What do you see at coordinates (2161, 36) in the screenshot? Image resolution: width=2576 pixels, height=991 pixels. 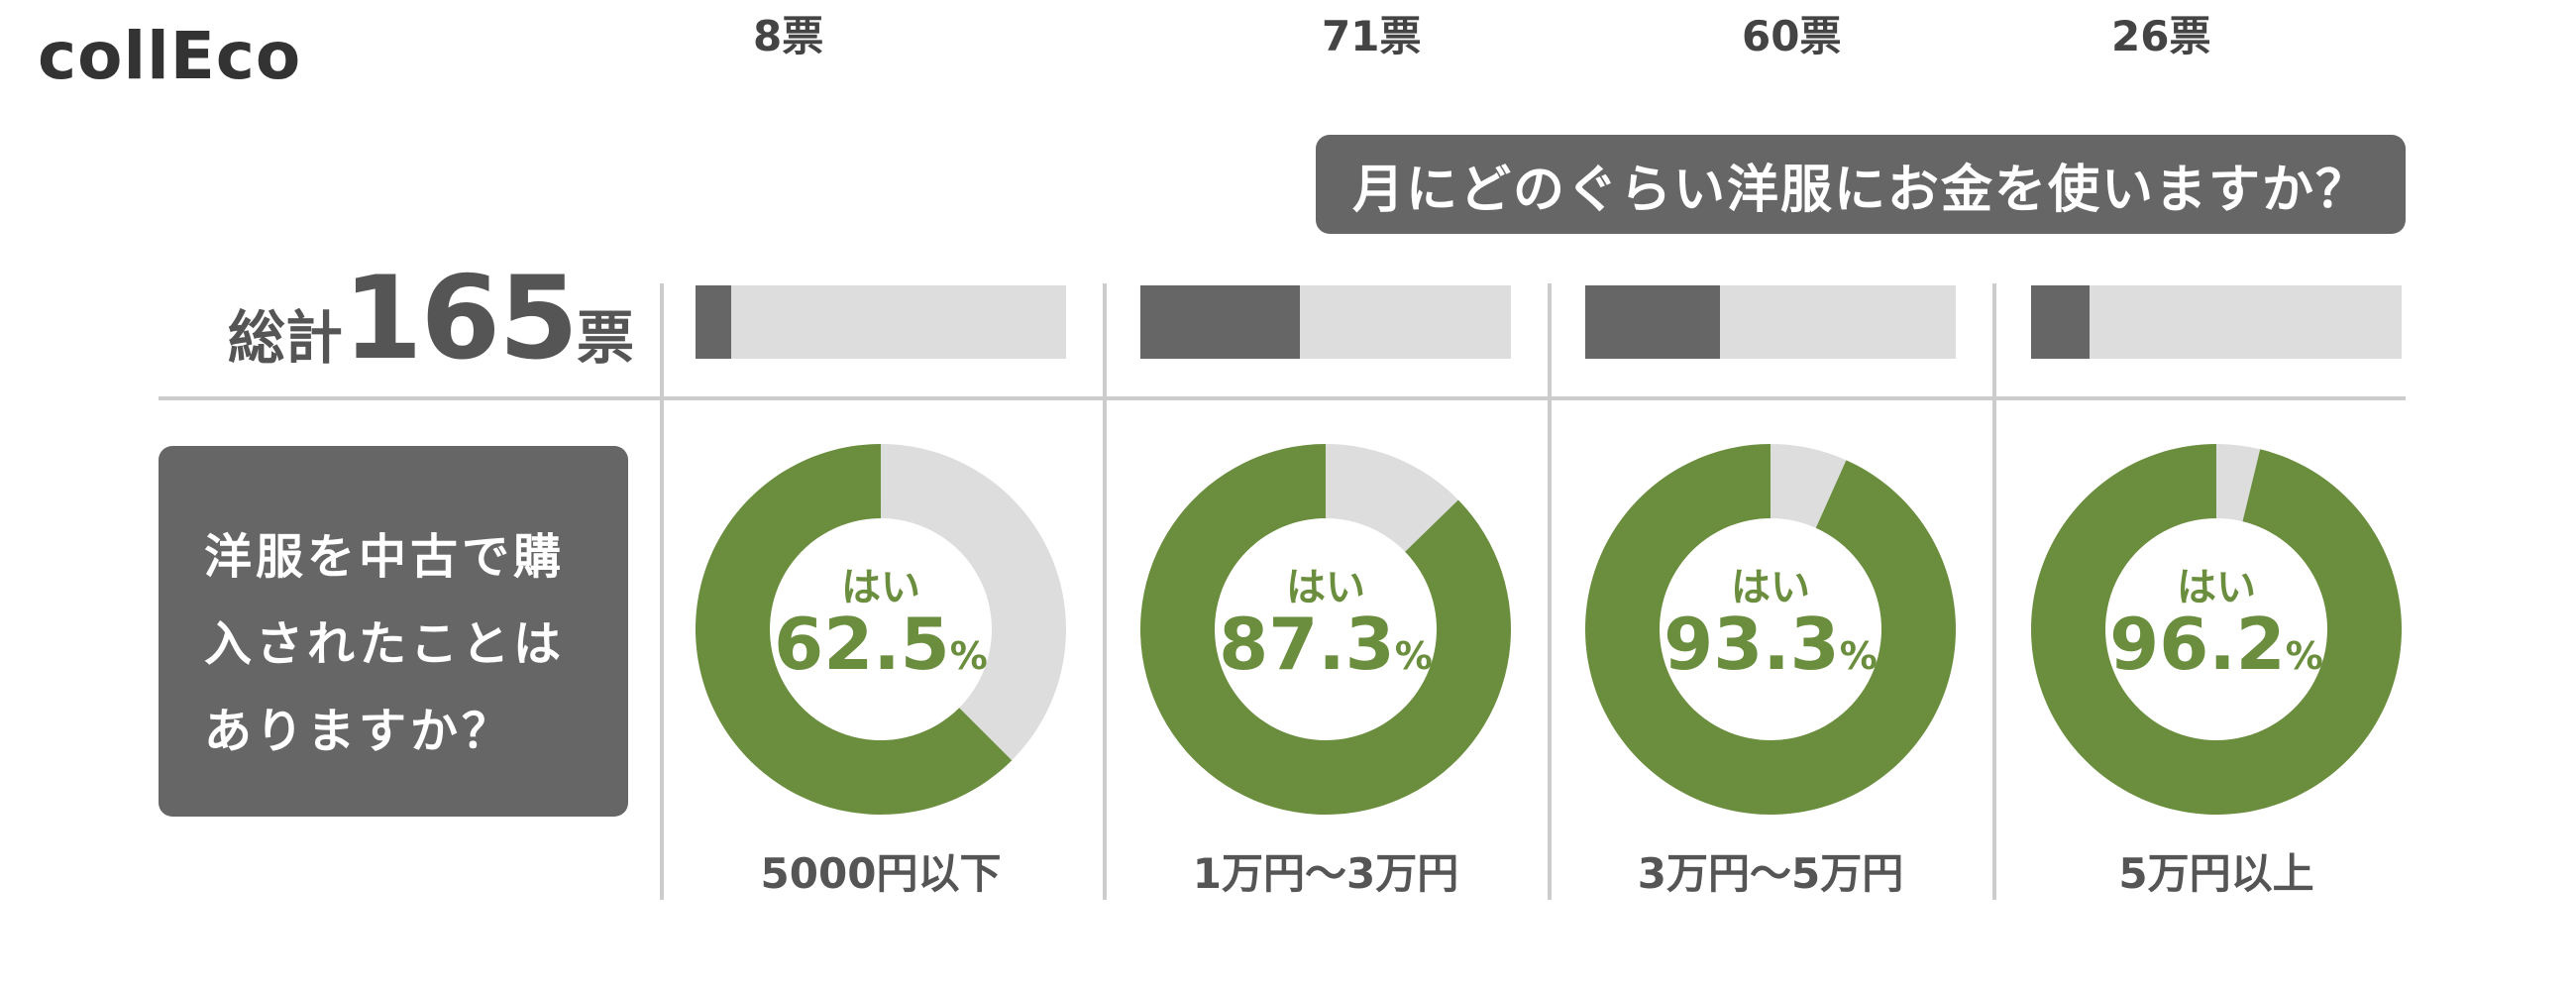 I see `vote-count-label: 26票` at bounding box center [2161, 36].